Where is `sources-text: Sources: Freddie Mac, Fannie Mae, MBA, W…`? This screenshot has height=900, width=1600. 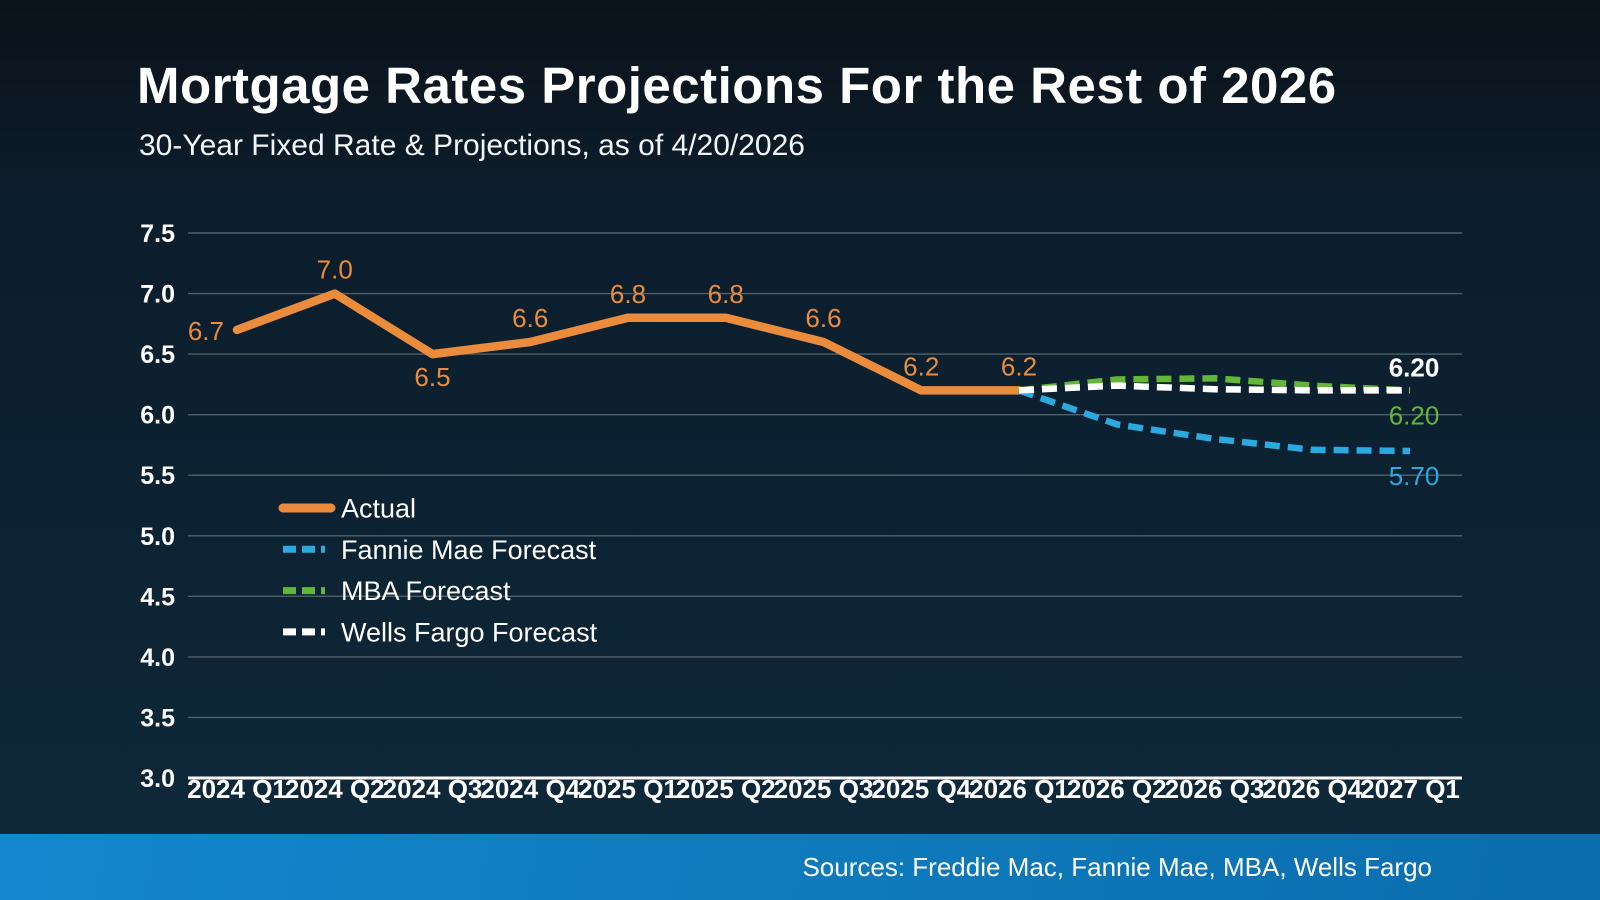 sources-text: Sources: Freddie Mac, Fannie Mae, MBA, W… is located at coordinates (1117, 866).